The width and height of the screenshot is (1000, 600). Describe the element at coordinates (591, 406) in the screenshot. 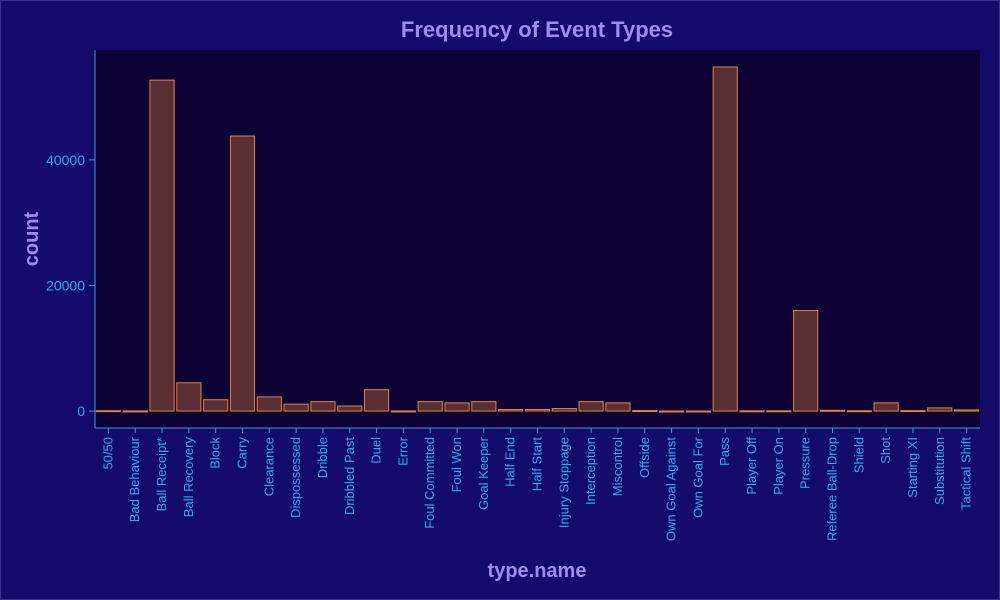

I see `bar-interception` at that location.